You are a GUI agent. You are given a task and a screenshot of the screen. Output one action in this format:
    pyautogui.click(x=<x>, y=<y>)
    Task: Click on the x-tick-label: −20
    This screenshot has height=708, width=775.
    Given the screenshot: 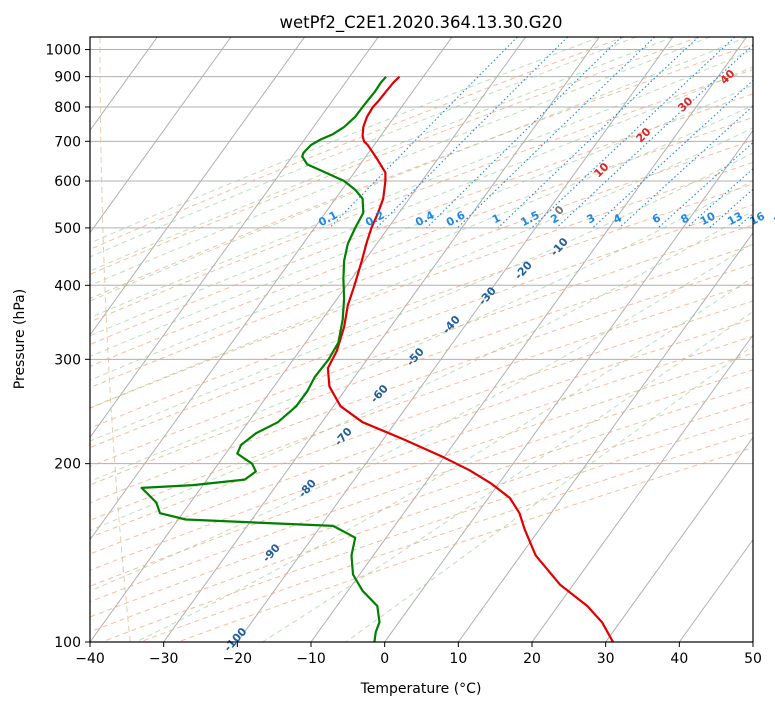 What is the action you would take?
    pyautogui.click(x=238, y=659)
    